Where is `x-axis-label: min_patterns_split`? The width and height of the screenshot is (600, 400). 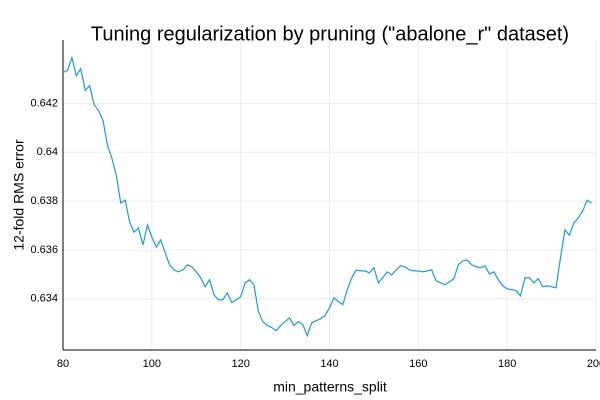 x-axis-label: min_patterns_split is located at coordinates (330, 387).